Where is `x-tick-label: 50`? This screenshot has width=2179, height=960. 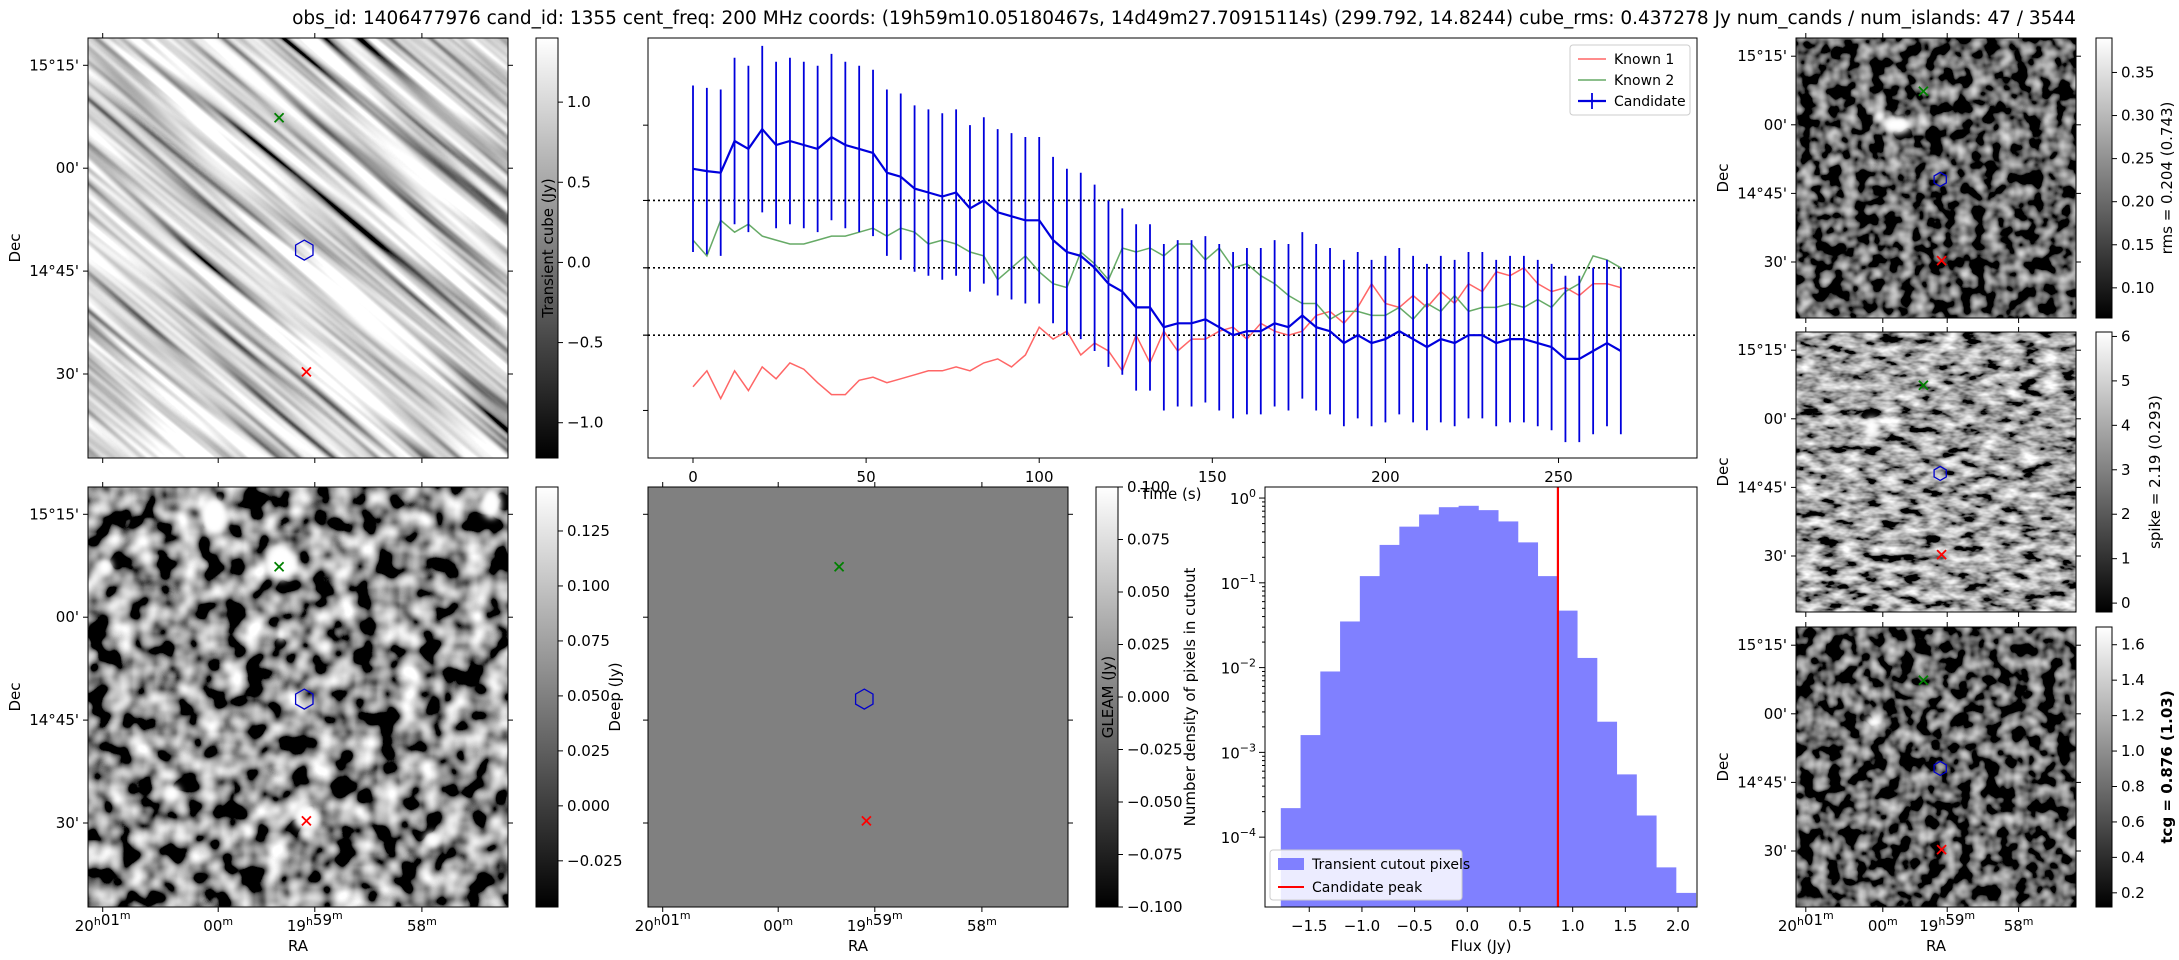 x-tick-label: 50 is located at coordinates (866, 477).